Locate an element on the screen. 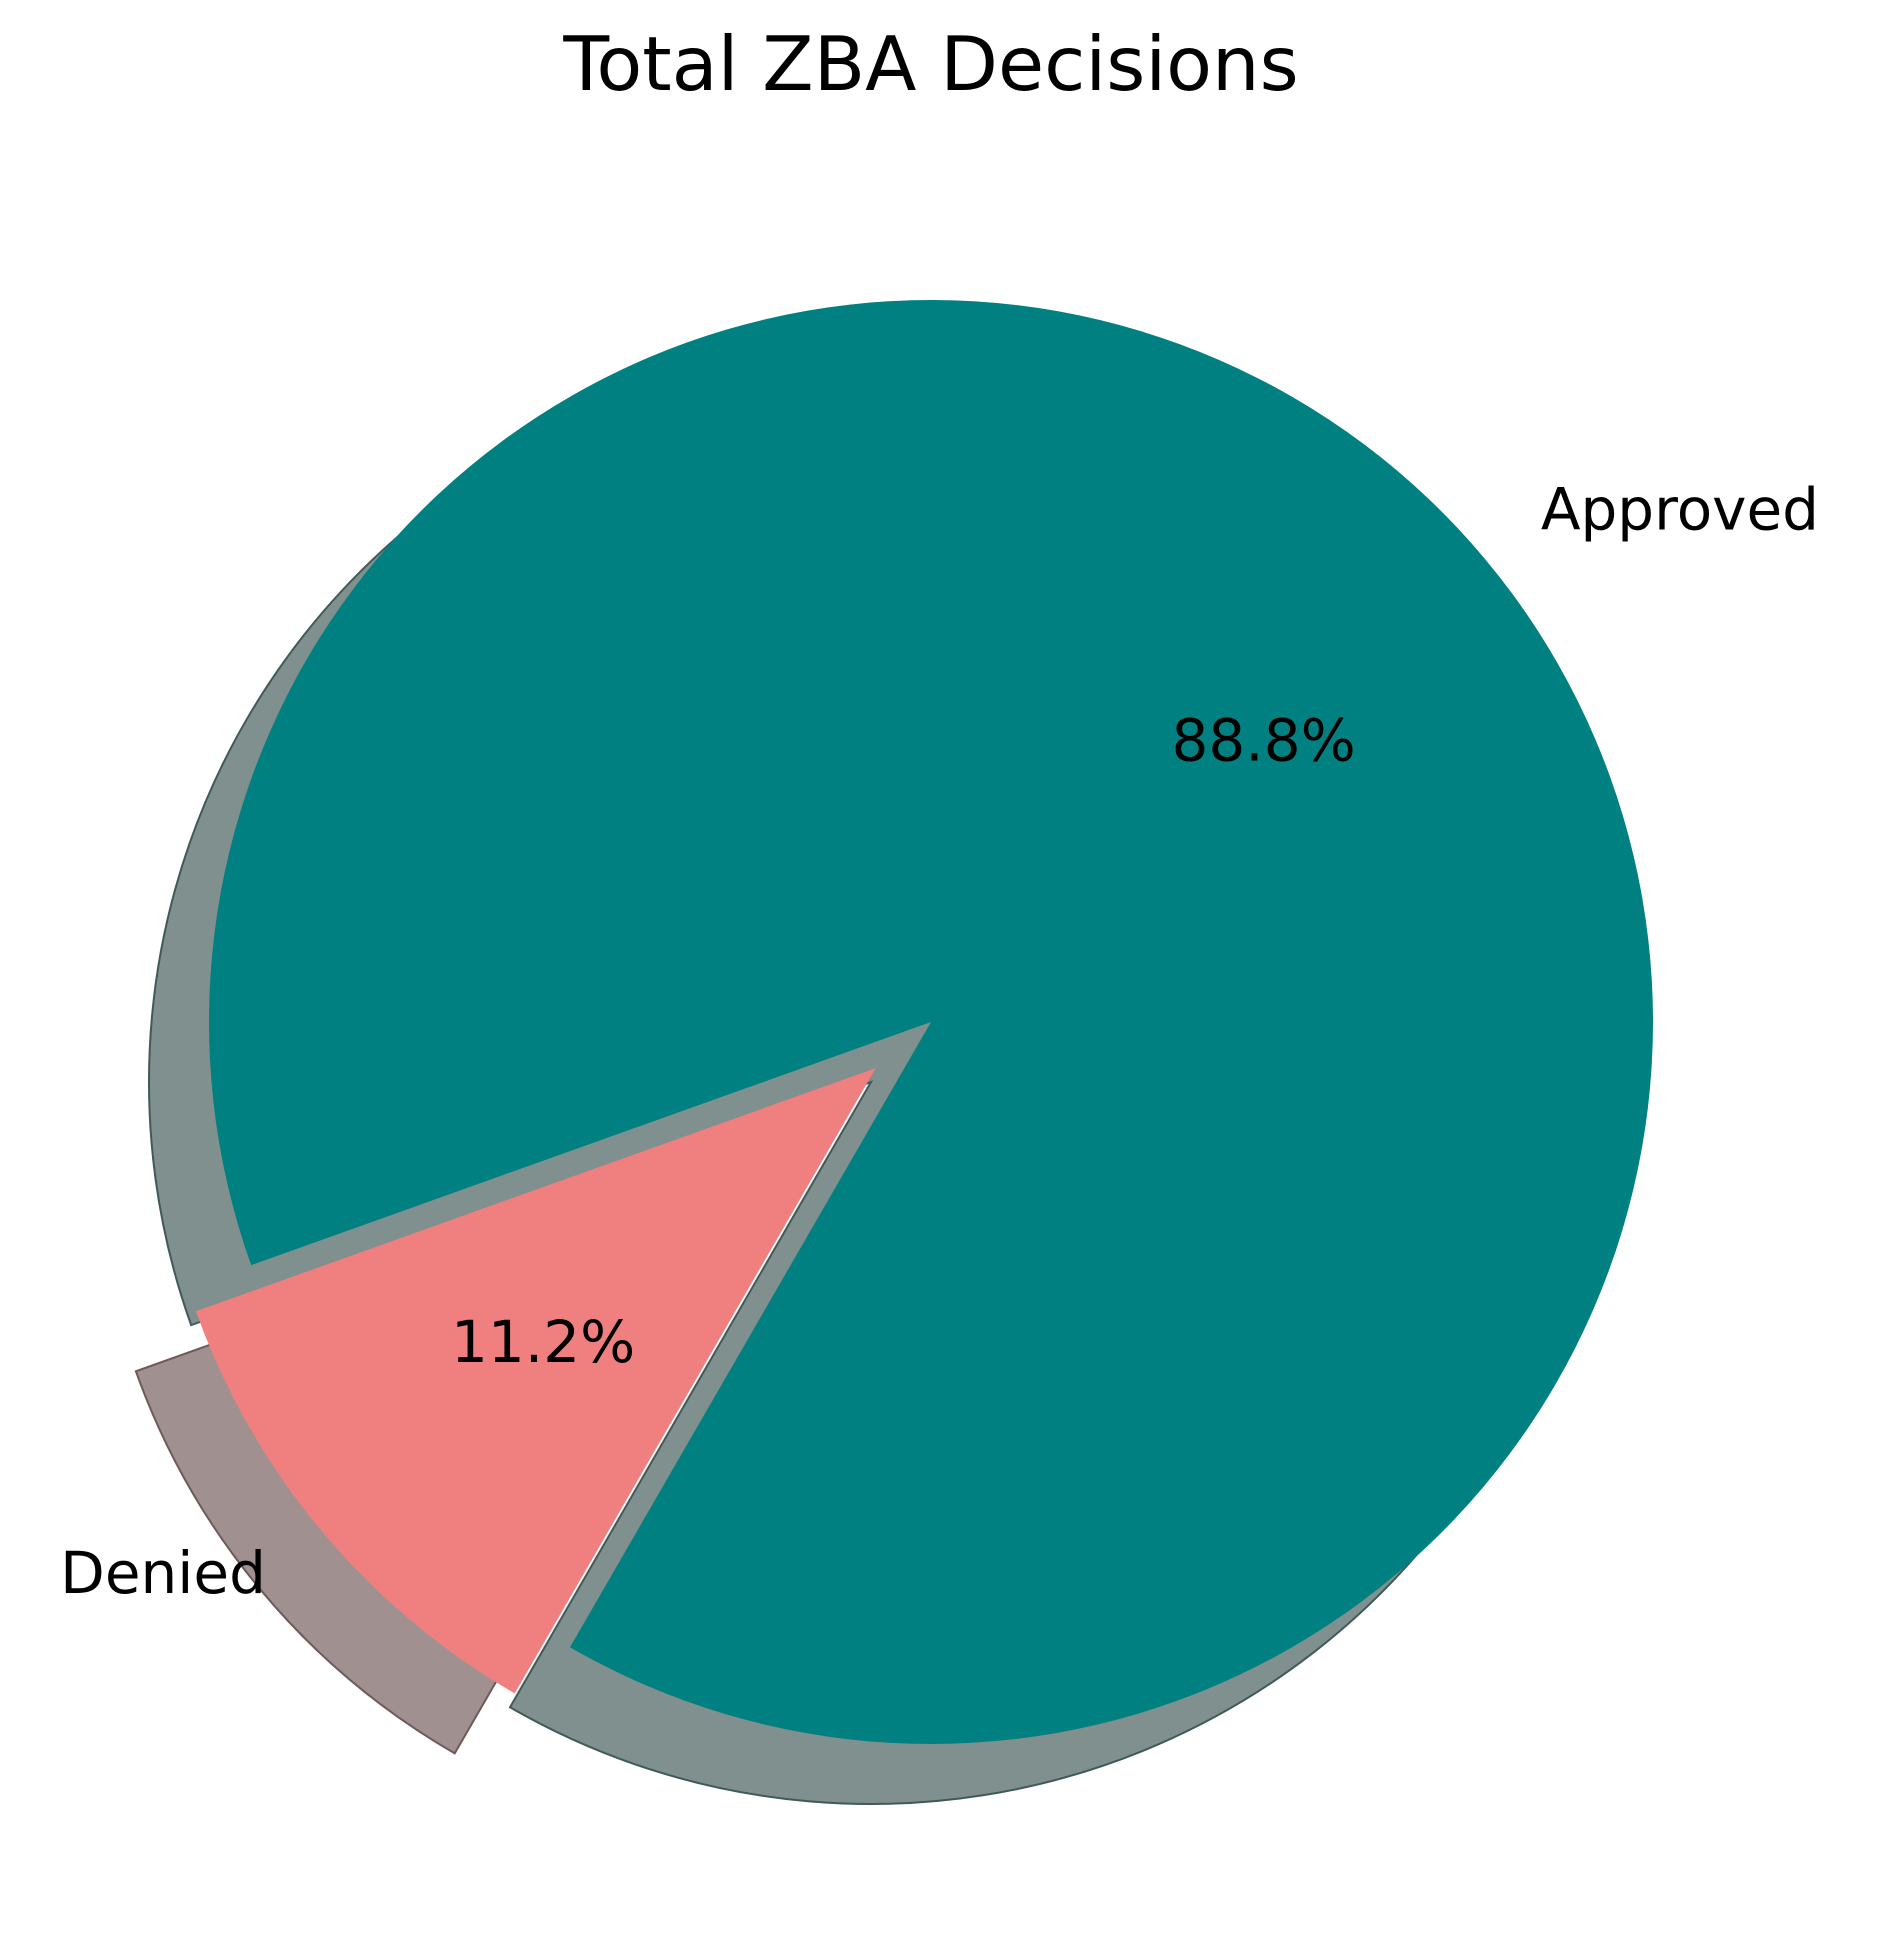 The image size is (1897, 1960). chart-title: Total ZBA Decisions is located at coordinates (930, 64).